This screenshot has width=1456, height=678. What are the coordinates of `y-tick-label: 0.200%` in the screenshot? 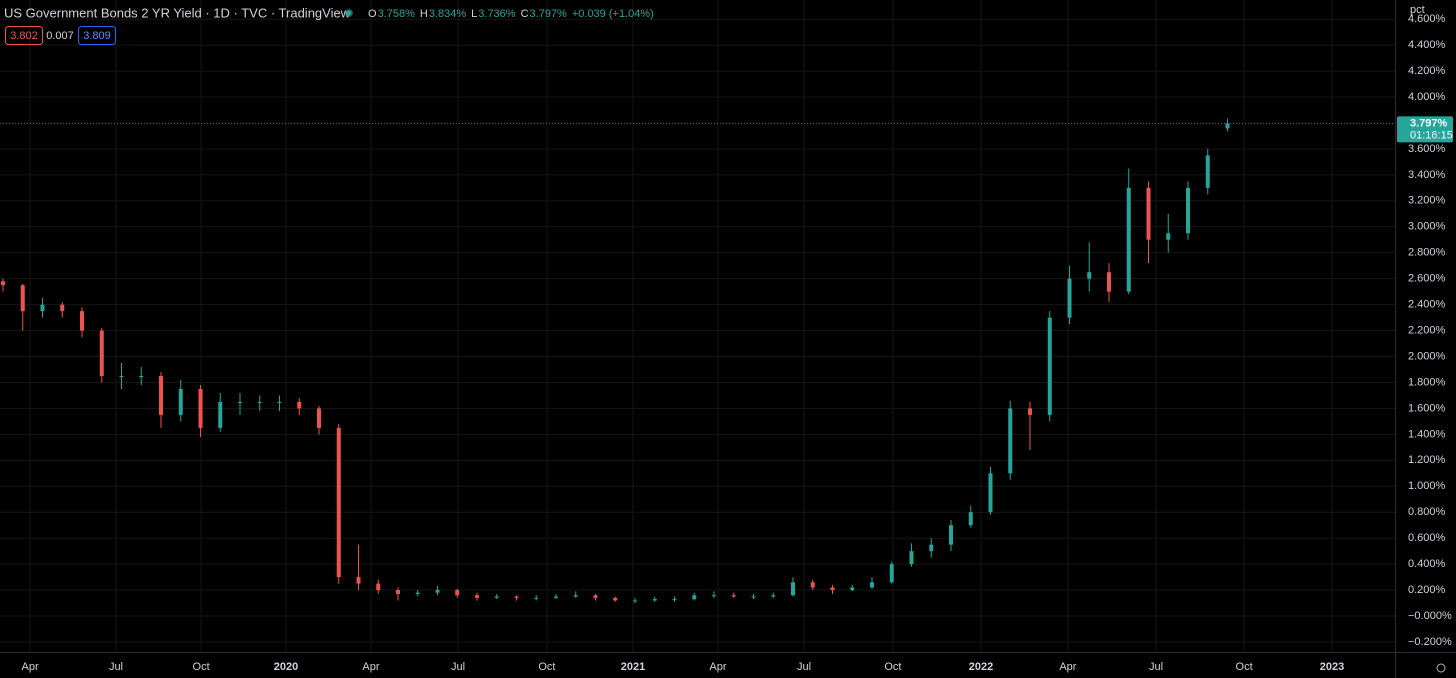 It's located at (1427, 590).